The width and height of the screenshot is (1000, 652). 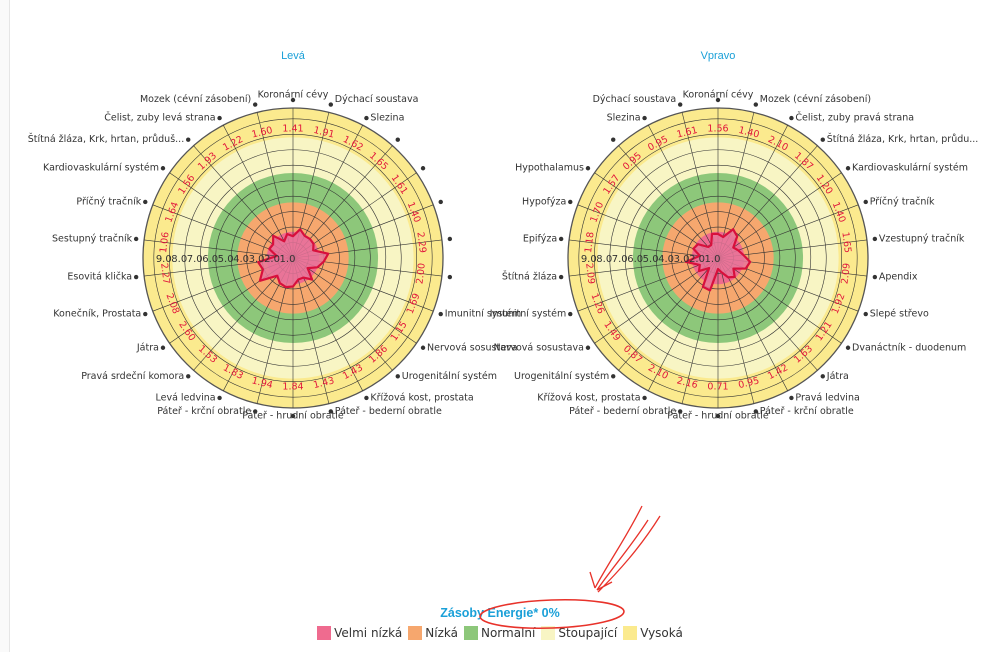 What do you see at coordinates (293, 416) in the screenshot?
I see `category-label: Páteř - hrudní obratle` at bounding box center [293, 416].